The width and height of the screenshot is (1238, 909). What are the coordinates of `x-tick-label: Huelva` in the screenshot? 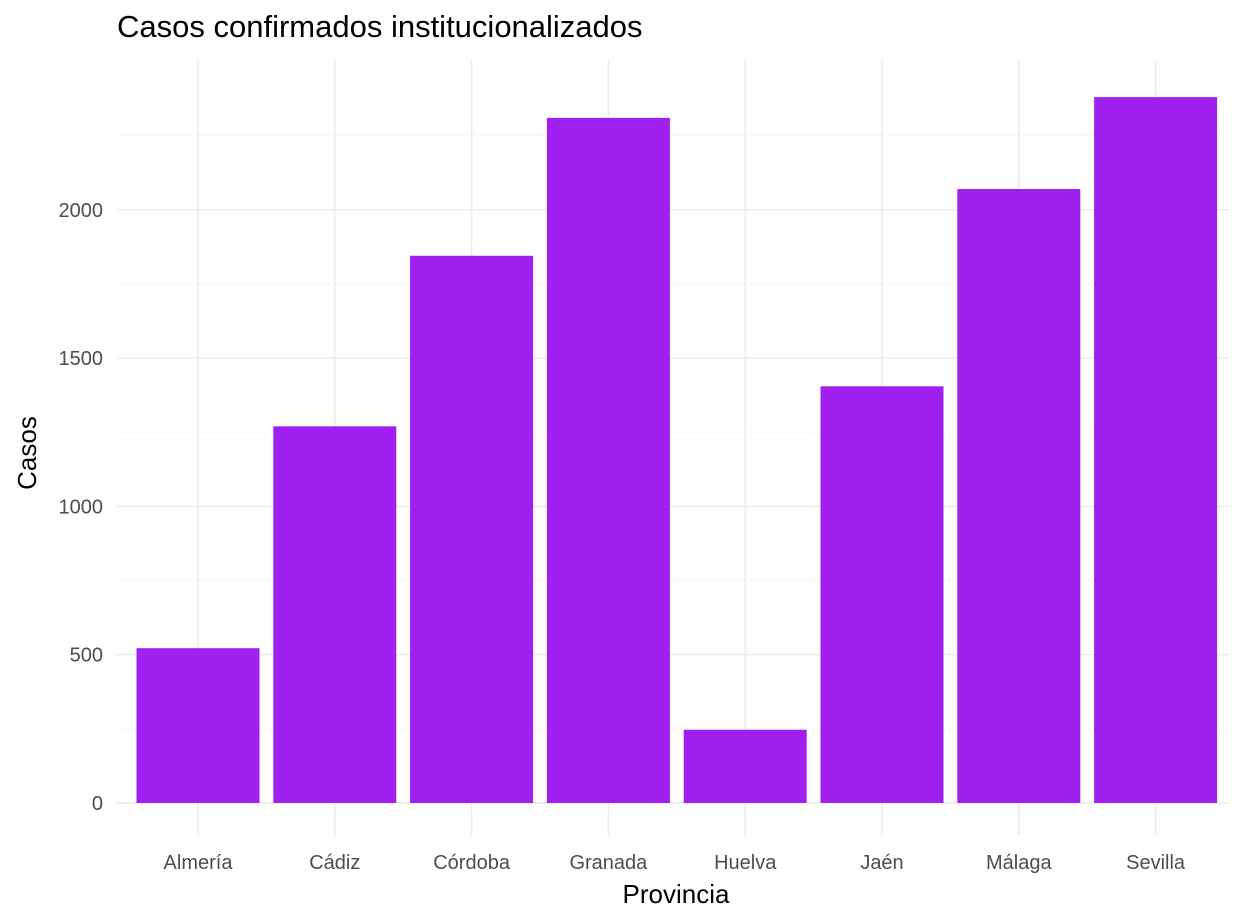 It's located at (745, 863).